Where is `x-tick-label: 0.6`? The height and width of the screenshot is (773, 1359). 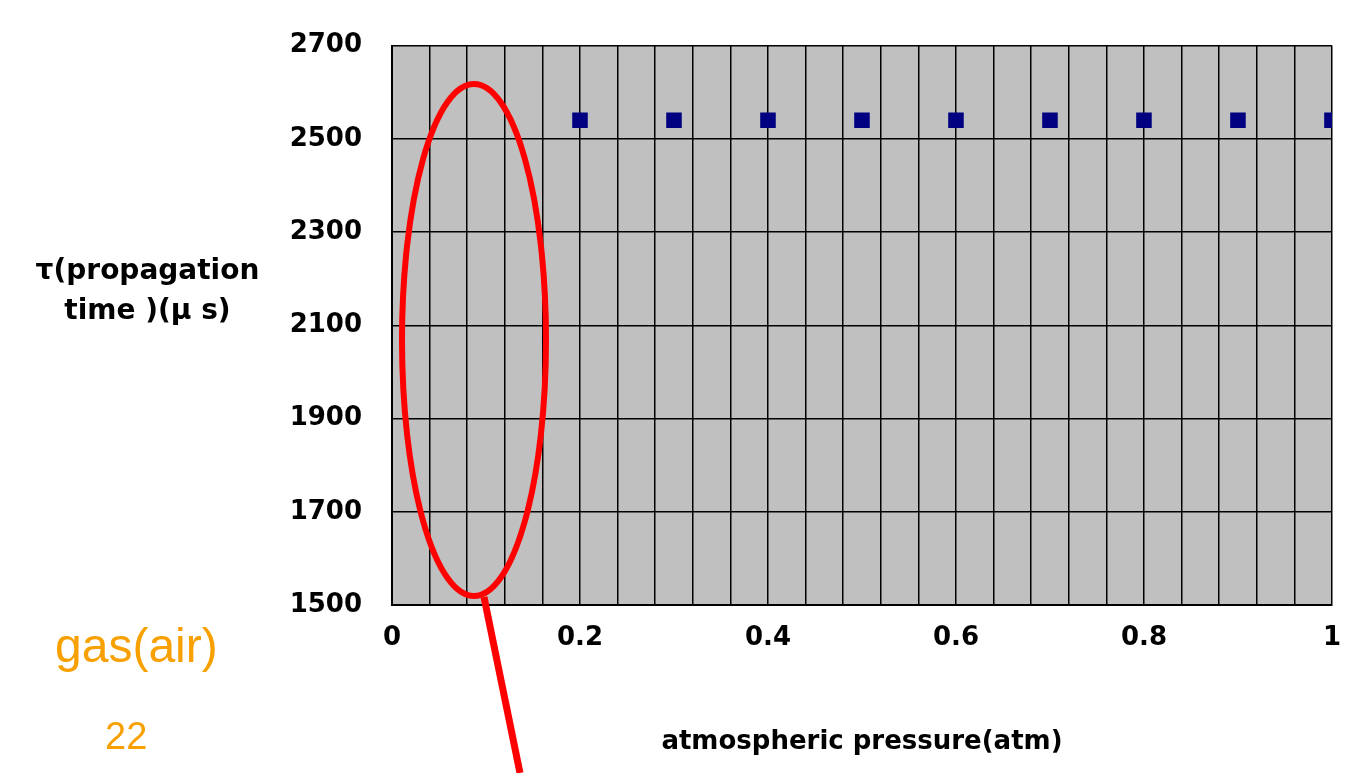 x-tick-label: 0.6 is located at coordinates (955, 636).